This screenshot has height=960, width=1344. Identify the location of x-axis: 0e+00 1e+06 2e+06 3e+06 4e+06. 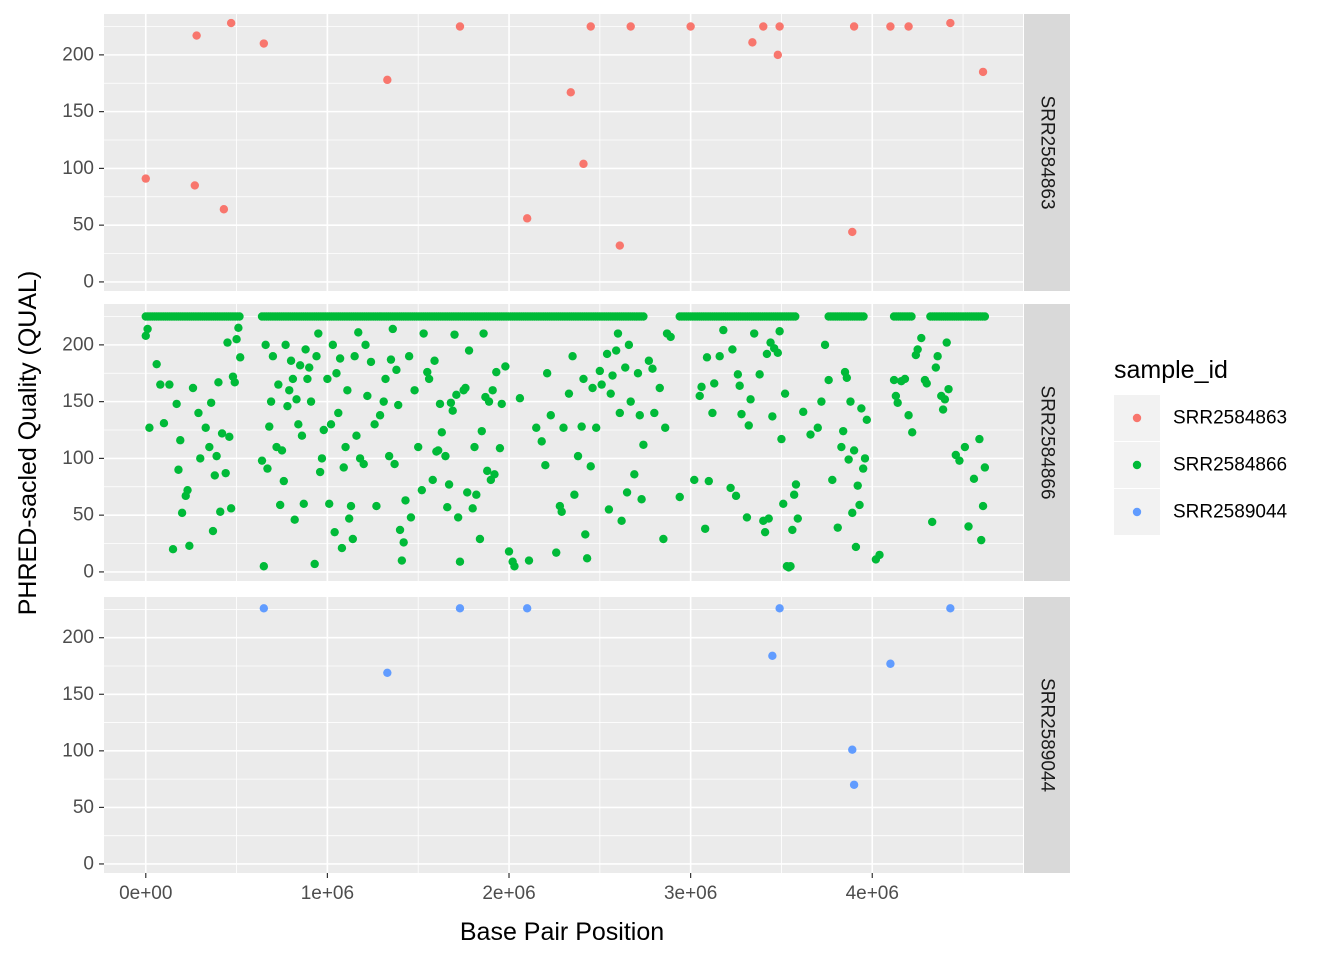
(509, 888).